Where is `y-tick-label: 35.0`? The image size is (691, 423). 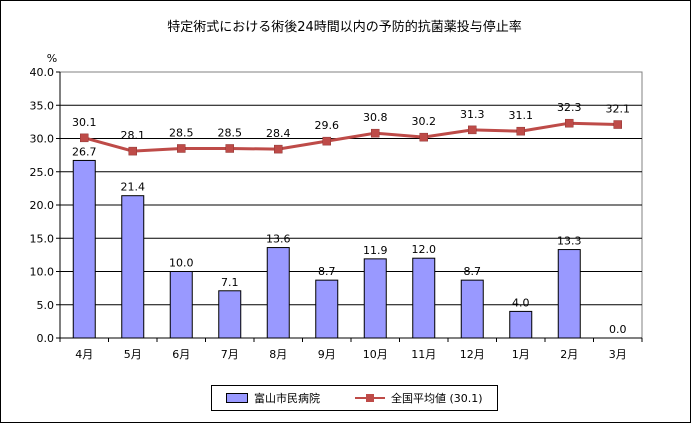 y-tick-label: 35.0 is located at coordinates (42, 105).